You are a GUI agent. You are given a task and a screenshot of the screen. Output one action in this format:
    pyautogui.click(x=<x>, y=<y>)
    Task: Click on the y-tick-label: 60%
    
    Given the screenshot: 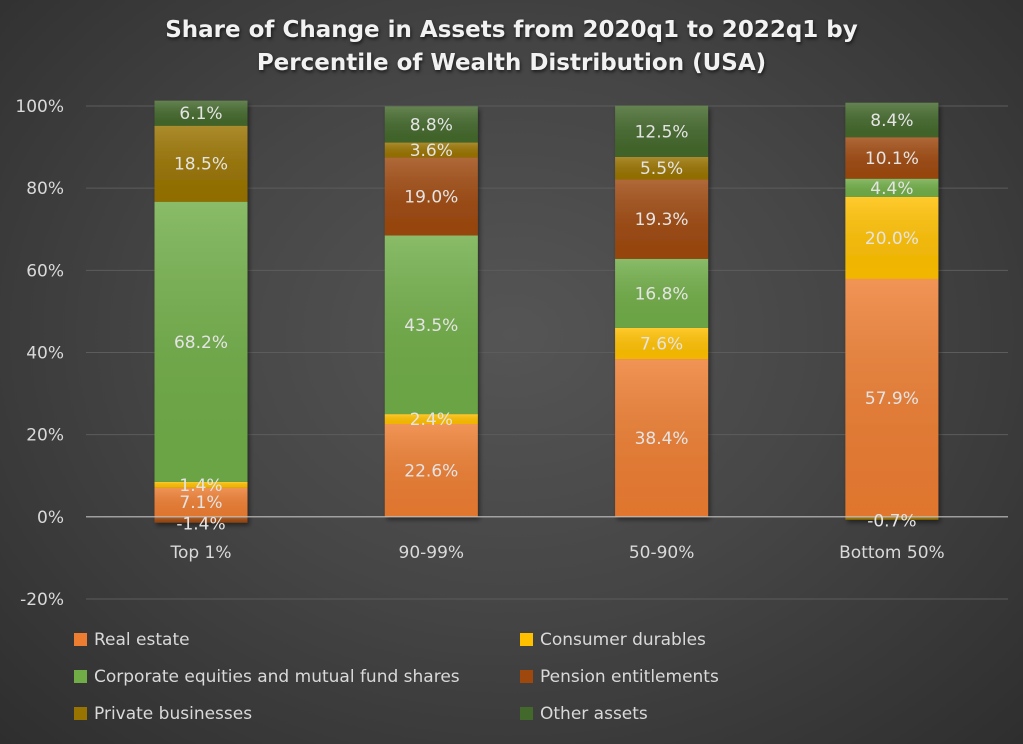 What is the action you would take?
    pyautogui.click(x=45, y=271)
    